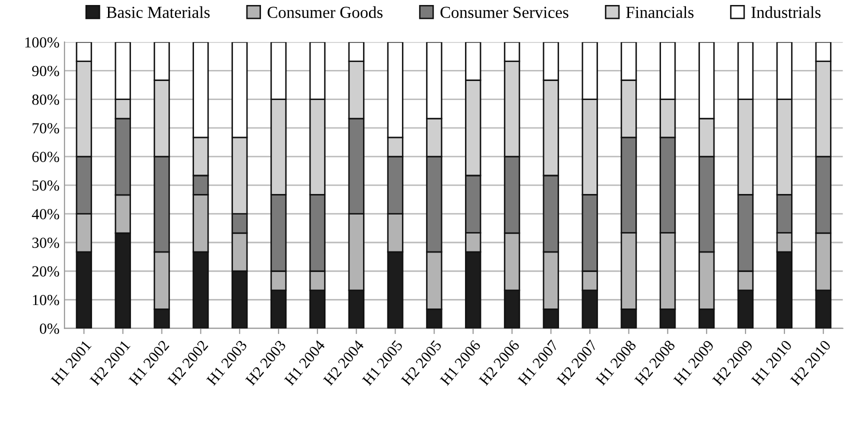 The width and height of the screenshot is (860, 421). What do you see at coordinates (46, 128) in the screenshot?
I see `y-tick-label: 70%` at bounding box center [46, 128].